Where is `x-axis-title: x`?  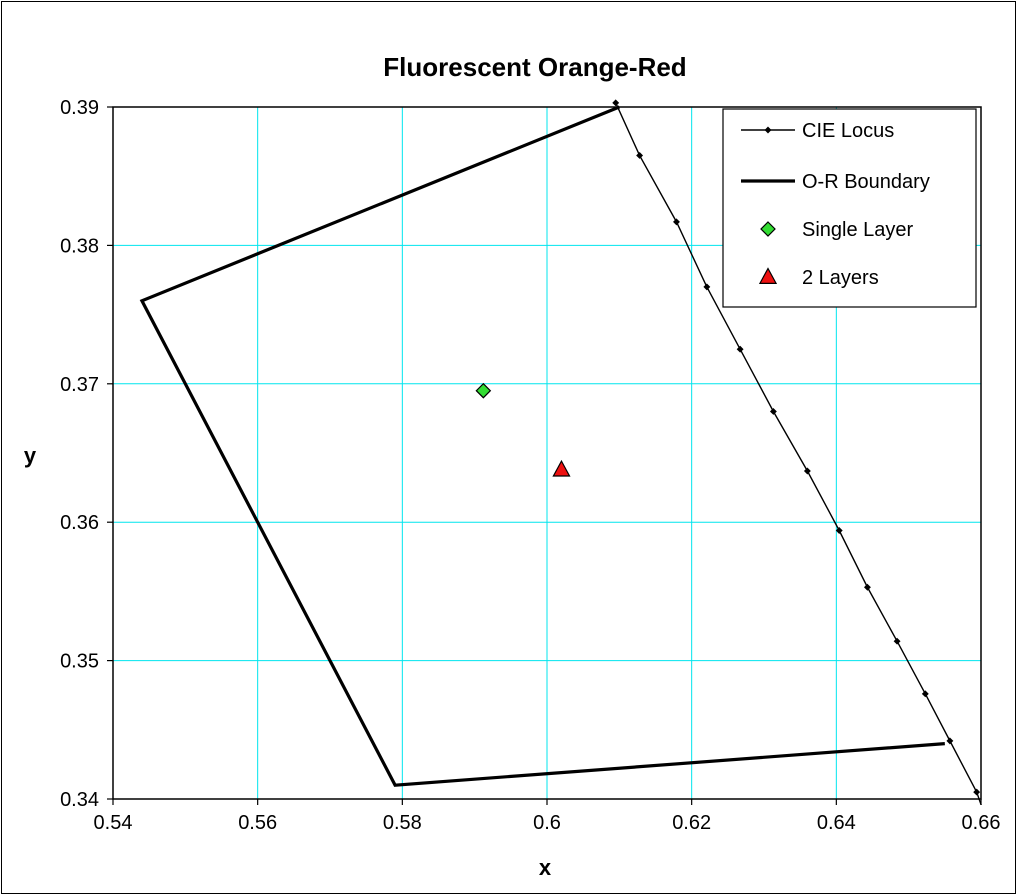 x-axis-title: x is located at coordinates (545, 867).